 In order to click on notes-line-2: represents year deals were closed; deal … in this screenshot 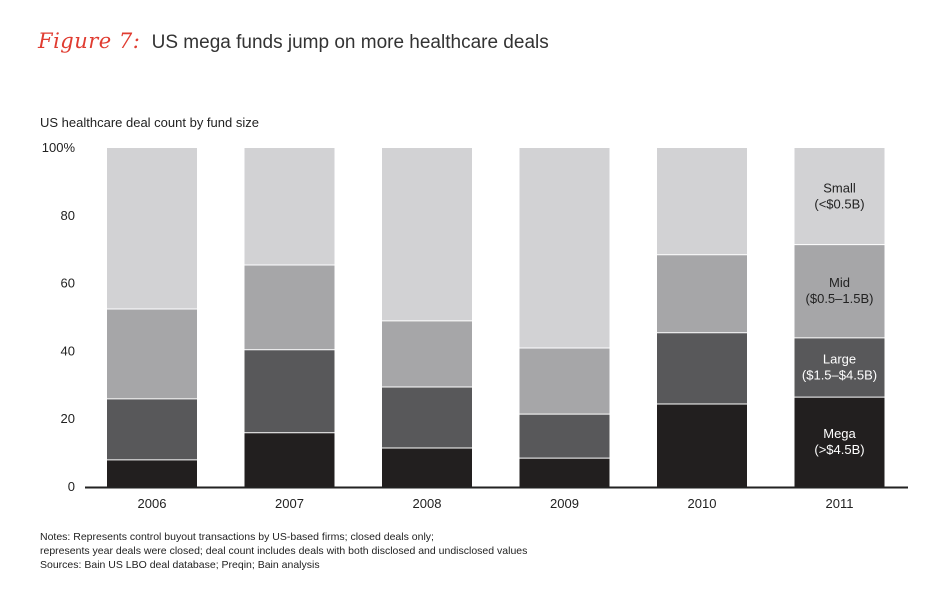, I will do `click(284, 551)`.